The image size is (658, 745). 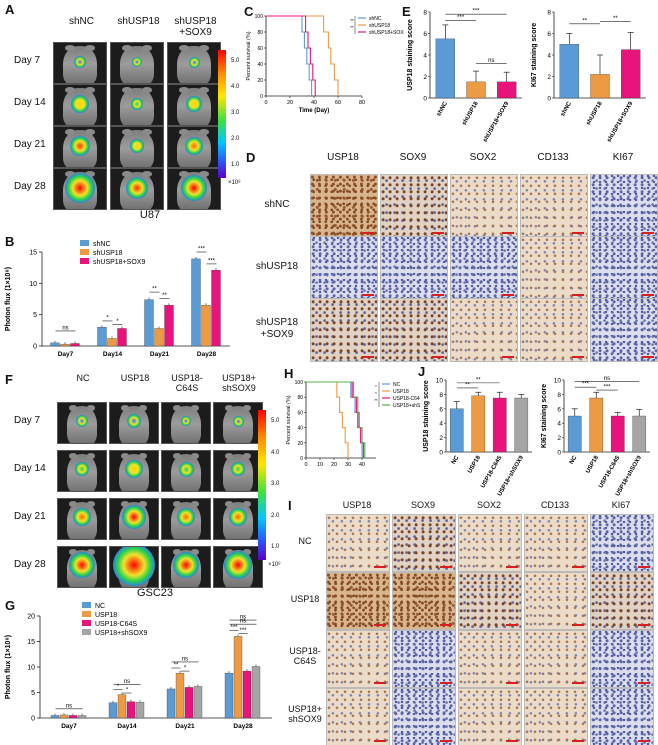 I want to click on row-label: USP18, so click(x=305, y=599).